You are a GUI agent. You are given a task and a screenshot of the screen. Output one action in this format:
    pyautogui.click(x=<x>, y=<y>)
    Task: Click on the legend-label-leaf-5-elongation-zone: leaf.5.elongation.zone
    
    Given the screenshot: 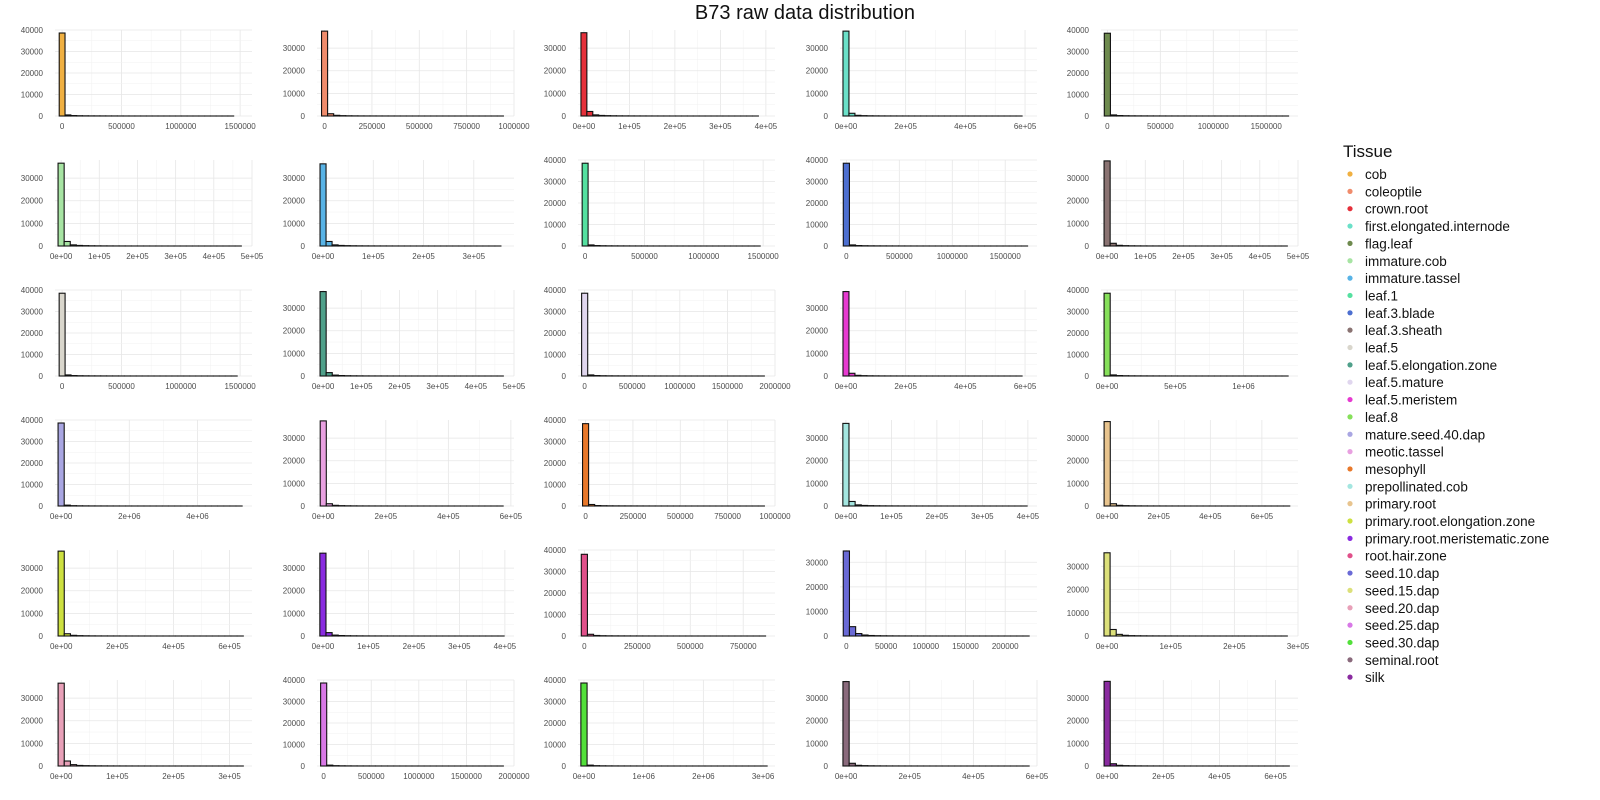 What is the action you would take?
    pyautogui.click(x=1431, y=365)
    